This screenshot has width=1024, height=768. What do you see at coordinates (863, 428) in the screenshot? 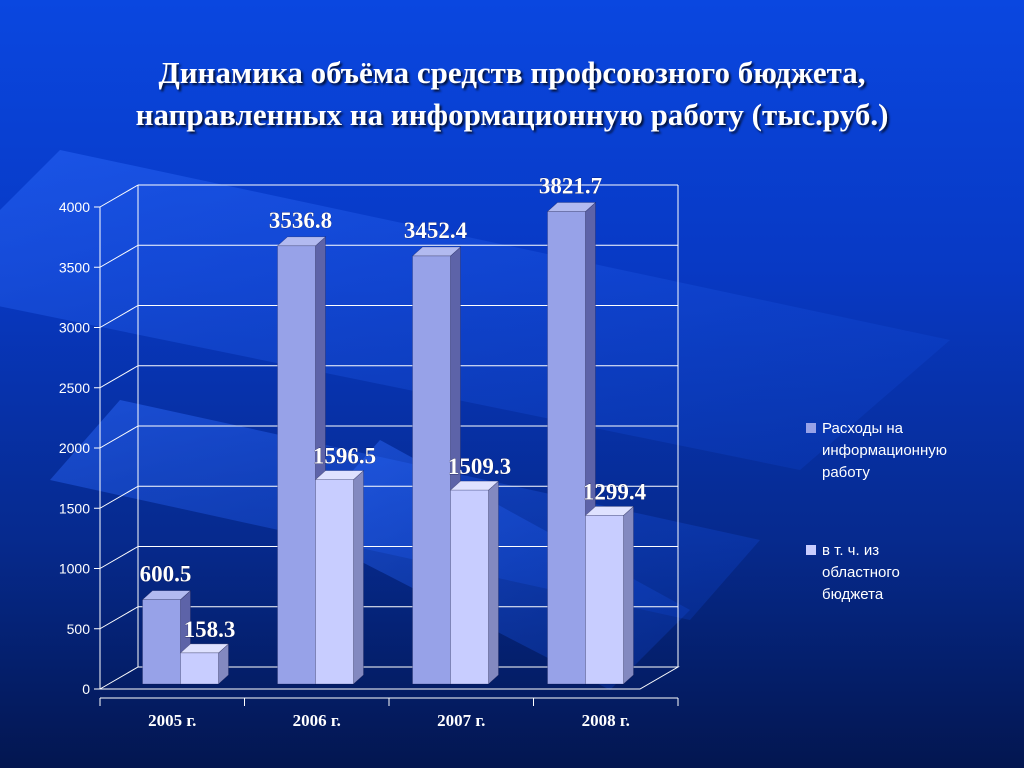
I see `legend-label-series-1-line-1: Расходы на` at bounding box center [863, 428].